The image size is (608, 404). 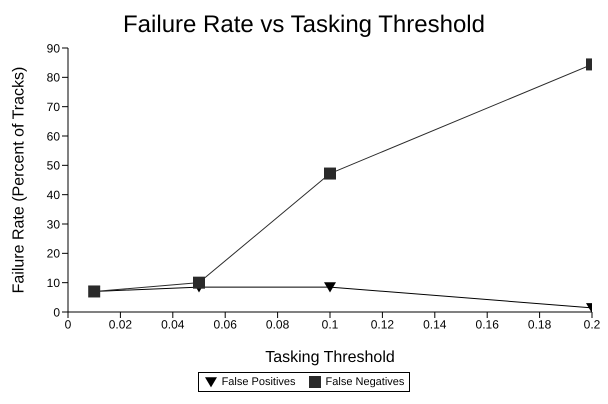 What do you see at coordinates (120, 325) in the screenshot?
I see `x-tick-label: 0.02` at bounding box center [120, 325].